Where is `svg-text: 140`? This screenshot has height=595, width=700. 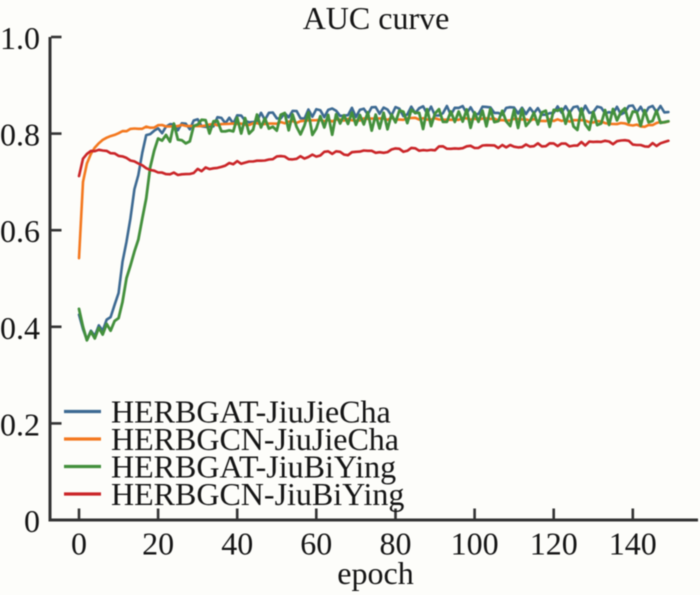 svg-text: 140 is located at coordinates (633, 544).